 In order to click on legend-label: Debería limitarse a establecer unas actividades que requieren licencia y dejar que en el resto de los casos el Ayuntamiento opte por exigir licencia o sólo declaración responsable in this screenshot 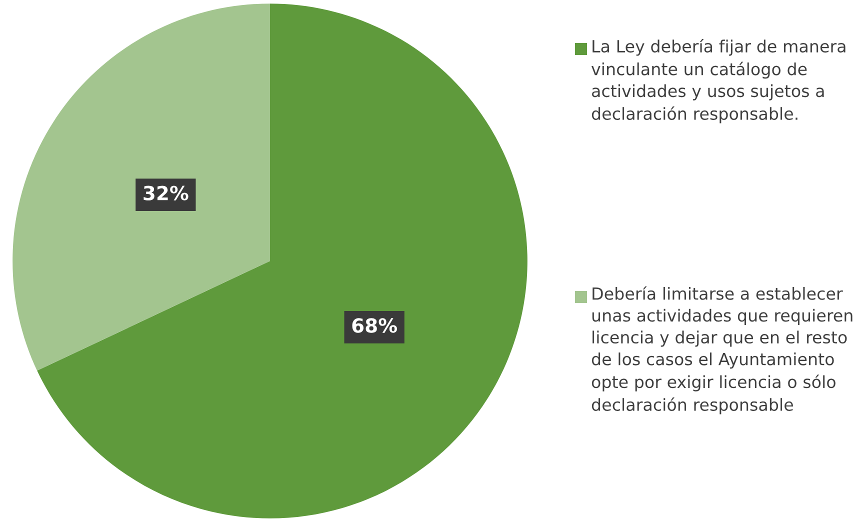, I will do `click(722, 350)`.